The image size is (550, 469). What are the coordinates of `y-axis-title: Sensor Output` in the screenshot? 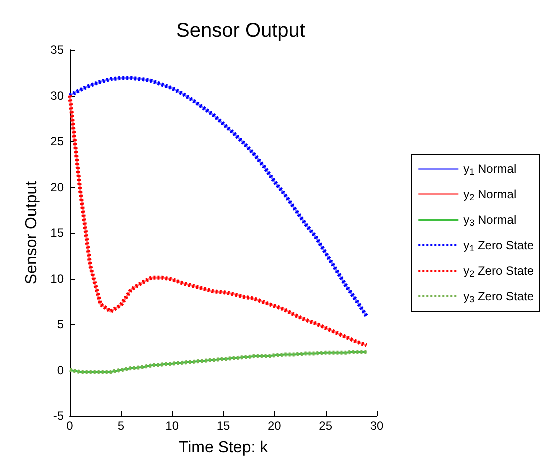 It's located at (31, 232).